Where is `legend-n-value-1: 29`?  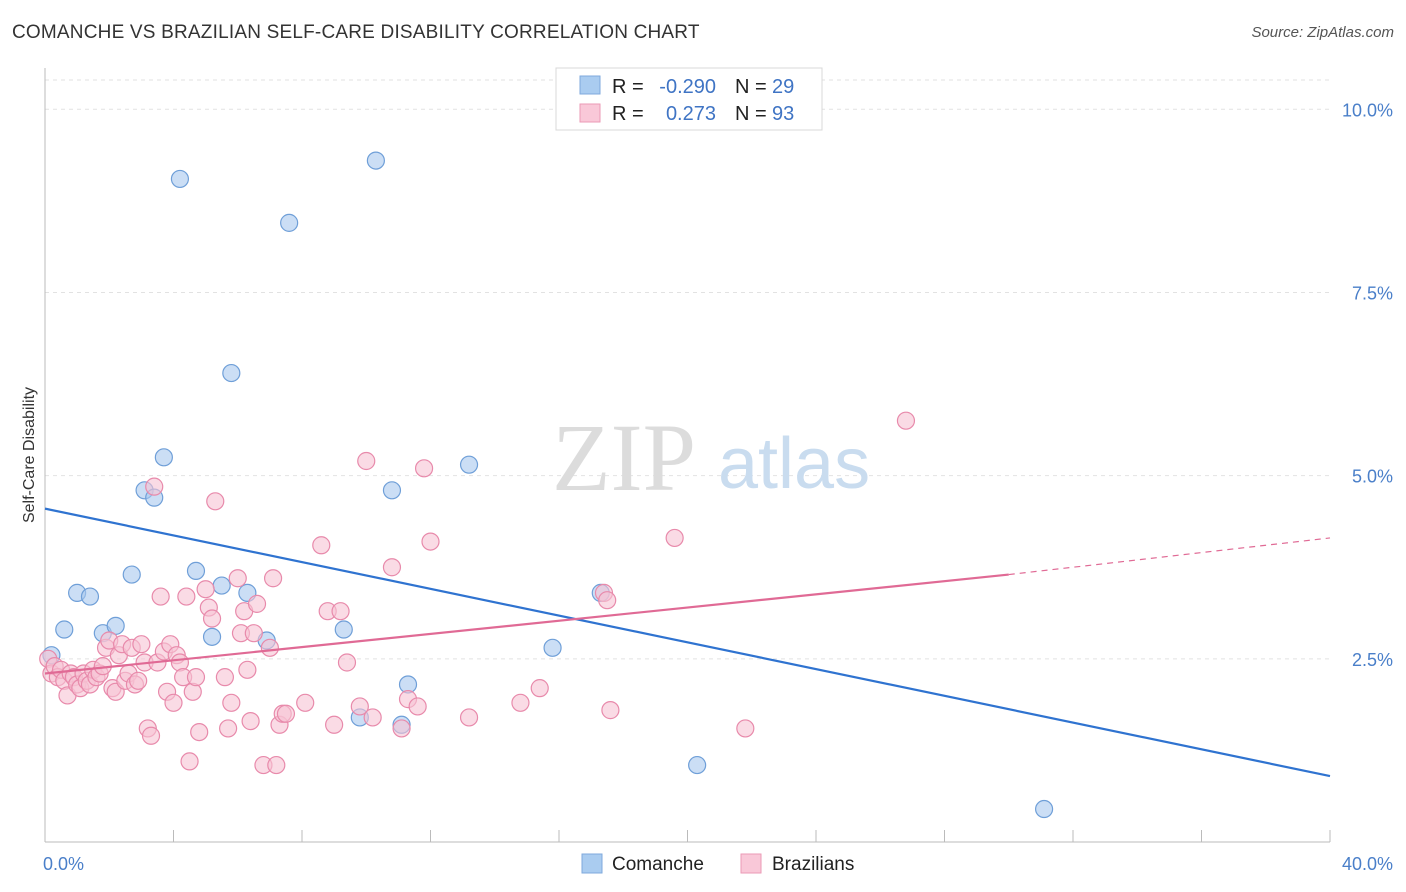 legend-n-value-1: 29 is located at coordinates (783, 87).